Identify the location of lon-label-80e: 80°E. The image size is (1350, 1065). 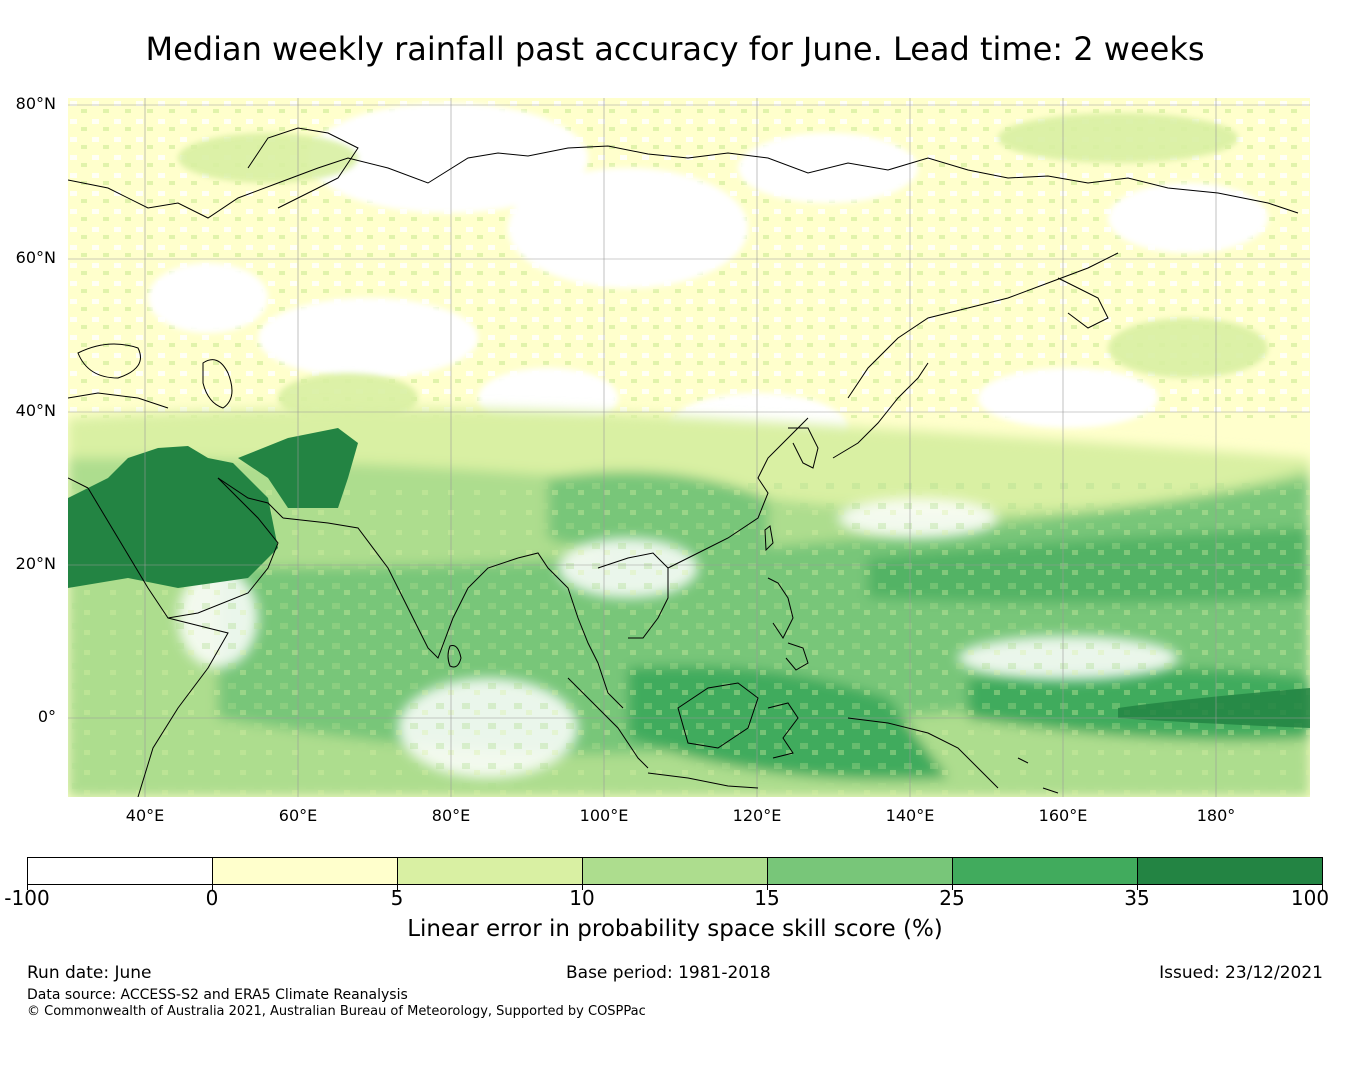
(451, 815).